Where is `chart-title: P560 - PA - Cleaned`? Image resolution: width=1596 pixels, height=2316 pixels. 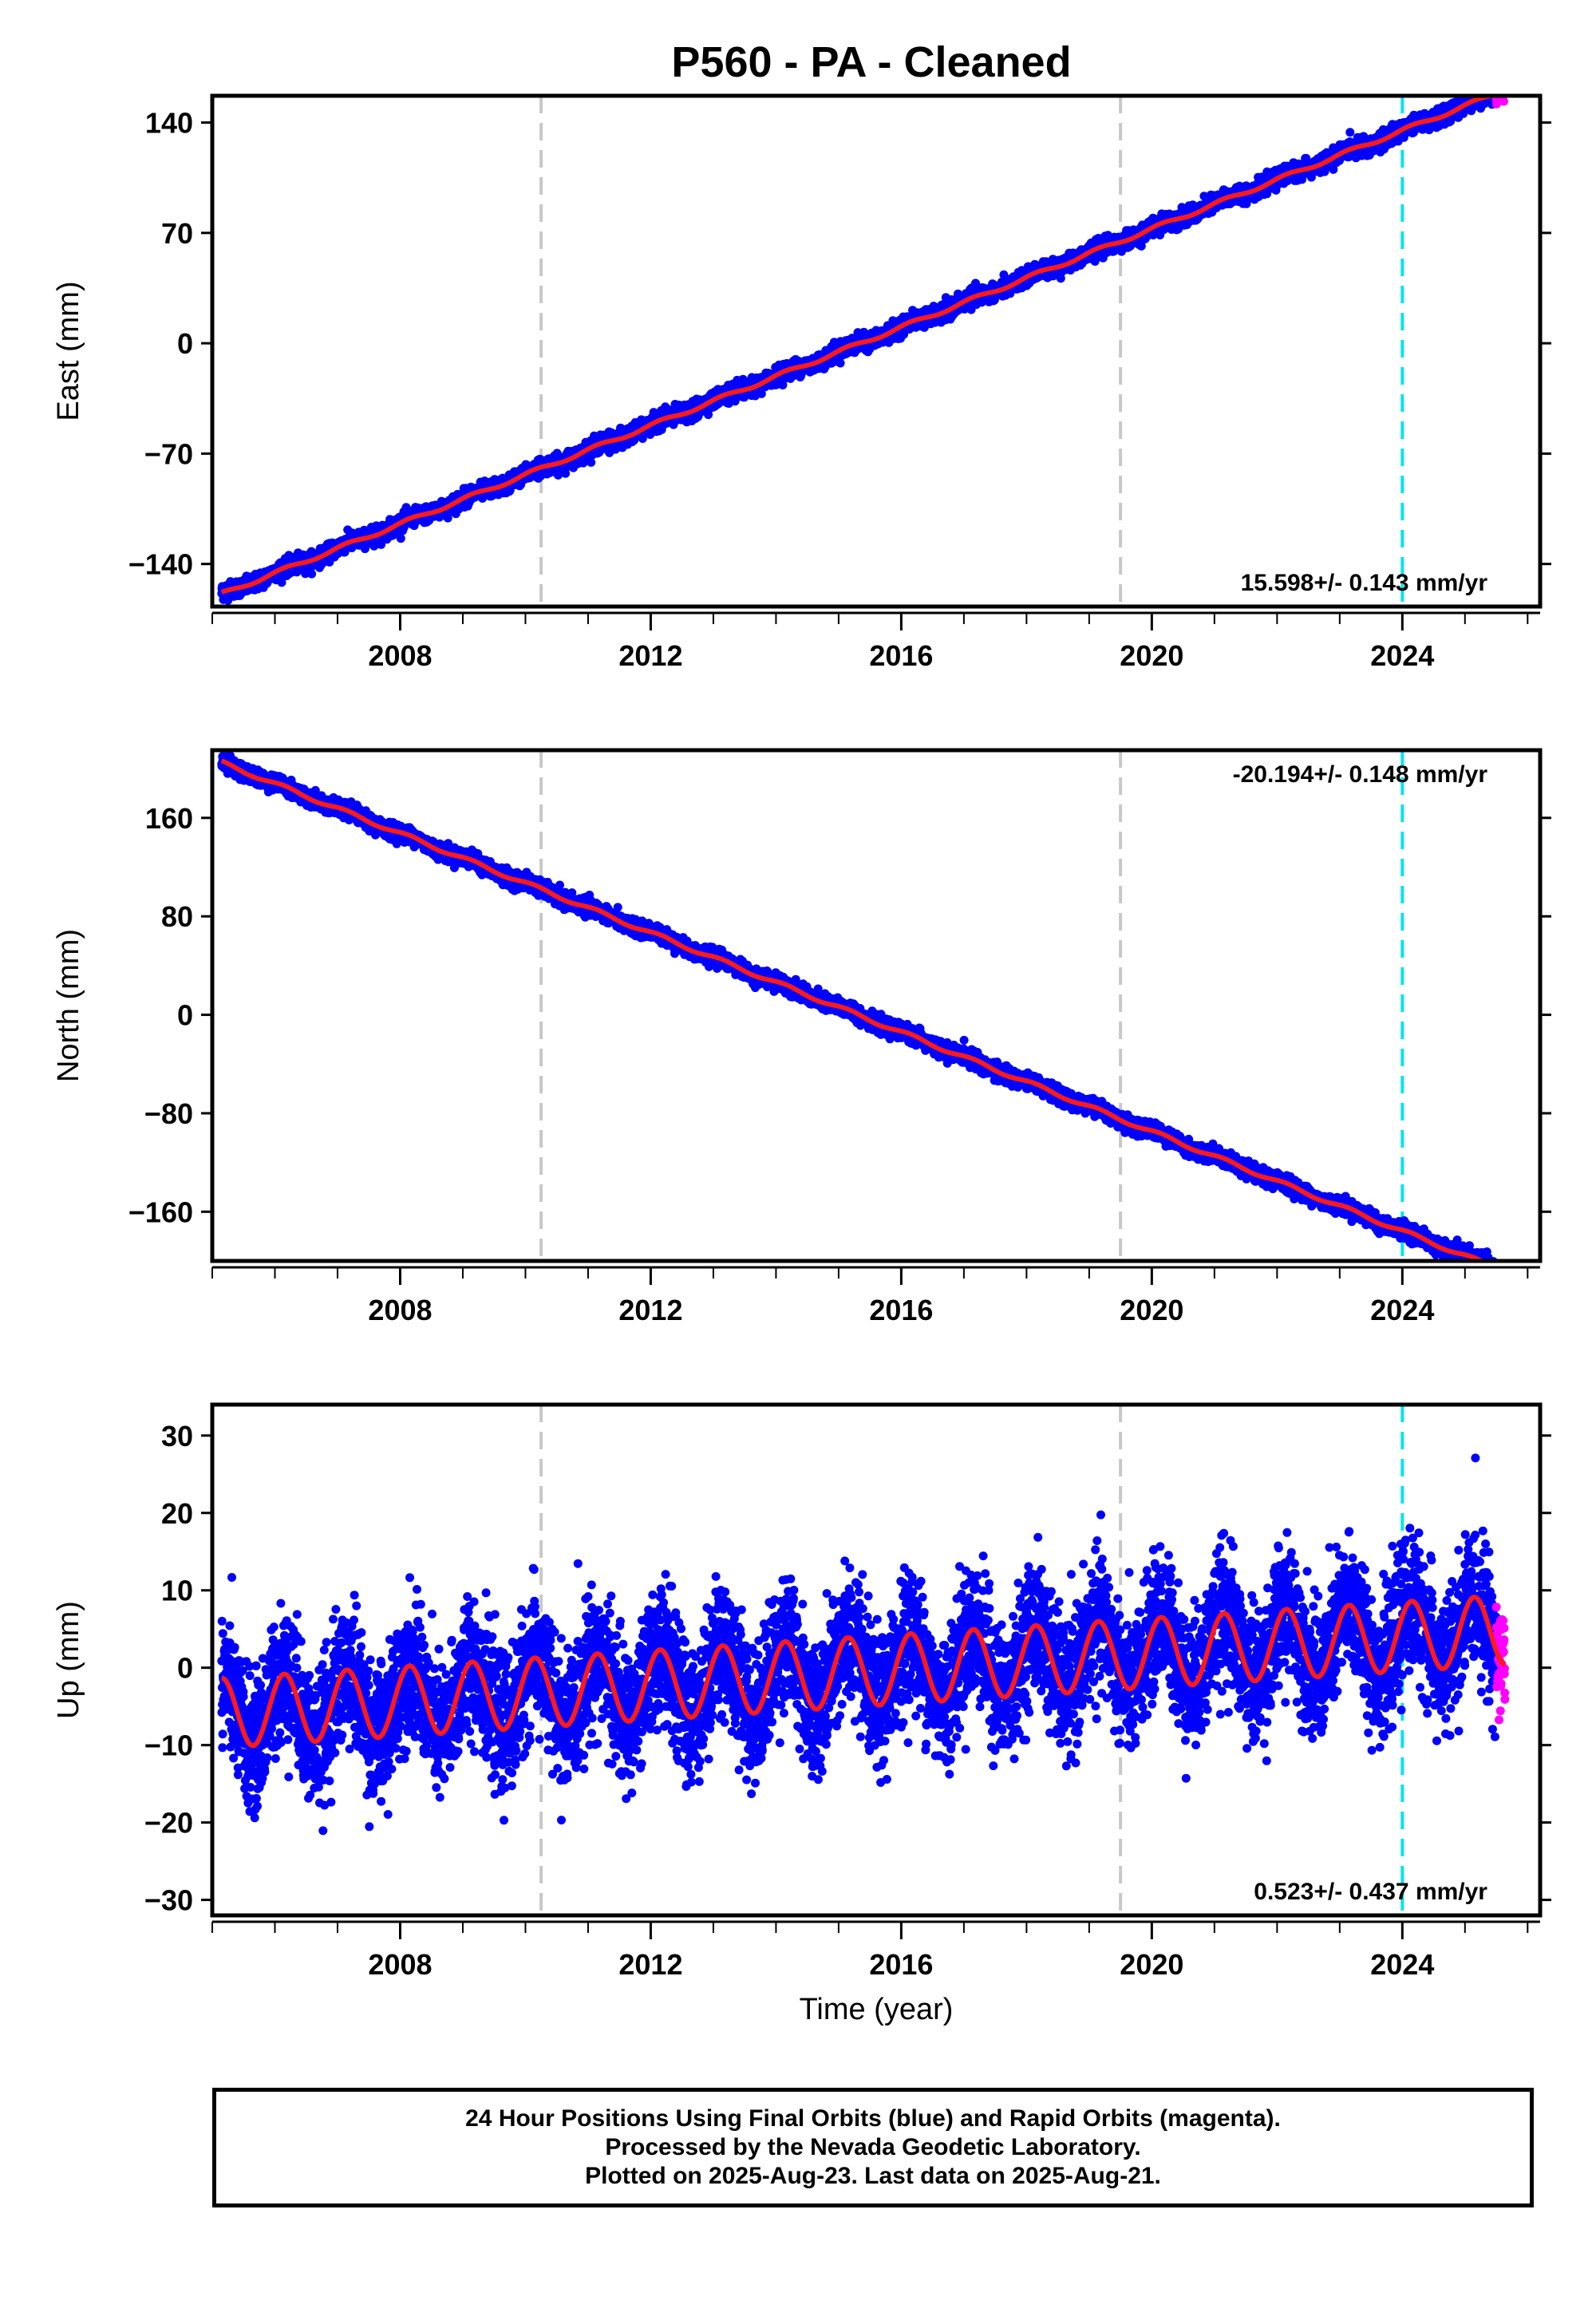
chart-title: P560 - PA - Cleaned is located at coordinates (871, 62).